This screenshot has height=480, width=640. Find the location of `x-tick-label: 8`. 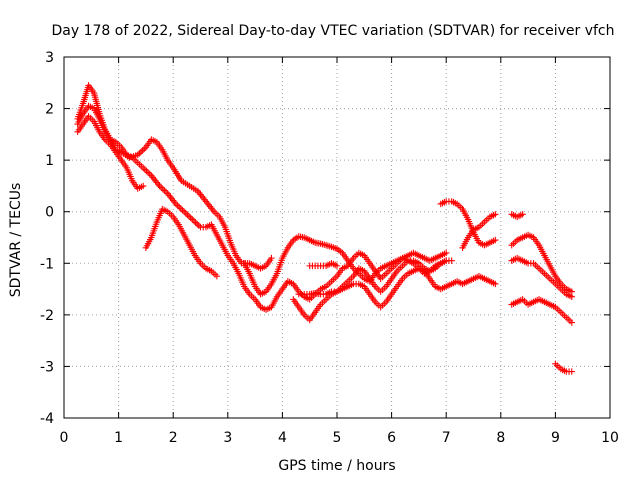

x-tick-label: 8 is located at coordinates (500, 438).